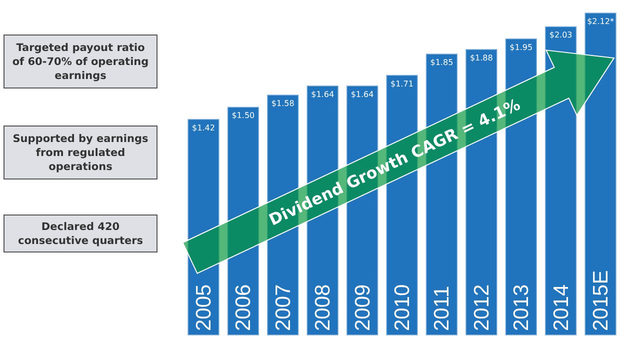 Image resolution: width=634 pixels, height=341 pixels. I want to click on data-label: $1.71, so click(402, 83).